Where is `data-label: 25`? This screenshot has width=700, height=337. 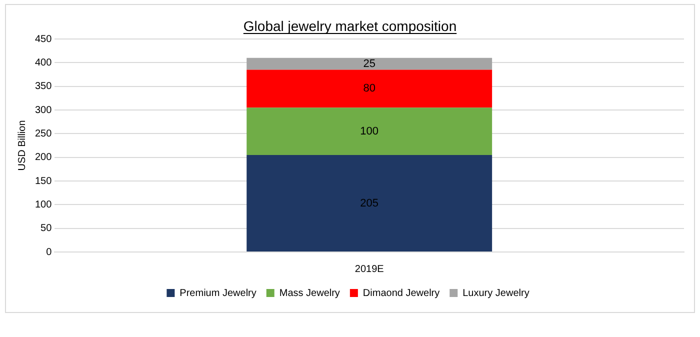 data-label: 25 is located at coordinates (369, 64).